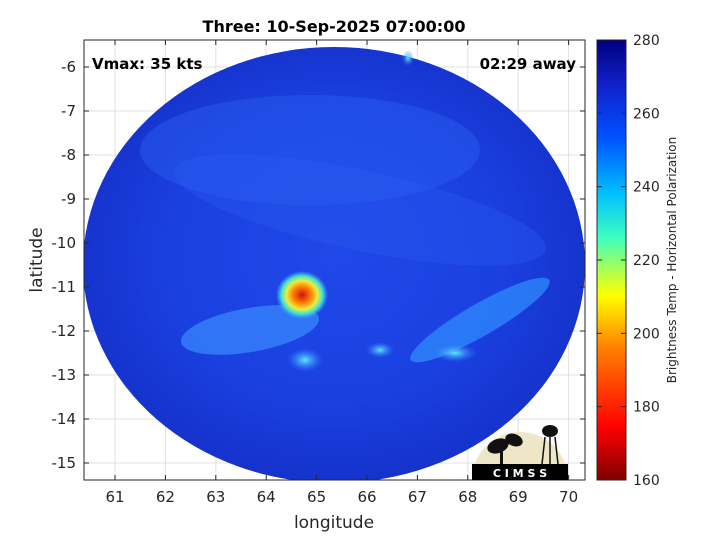 The height and width of the screenshot is (540, 720). What do you see at coordinates (628, 261) in the screenshot?
I see `colorbar-ticks: 280 260 240 220 200 180 160` at bounding box center [628, 261].